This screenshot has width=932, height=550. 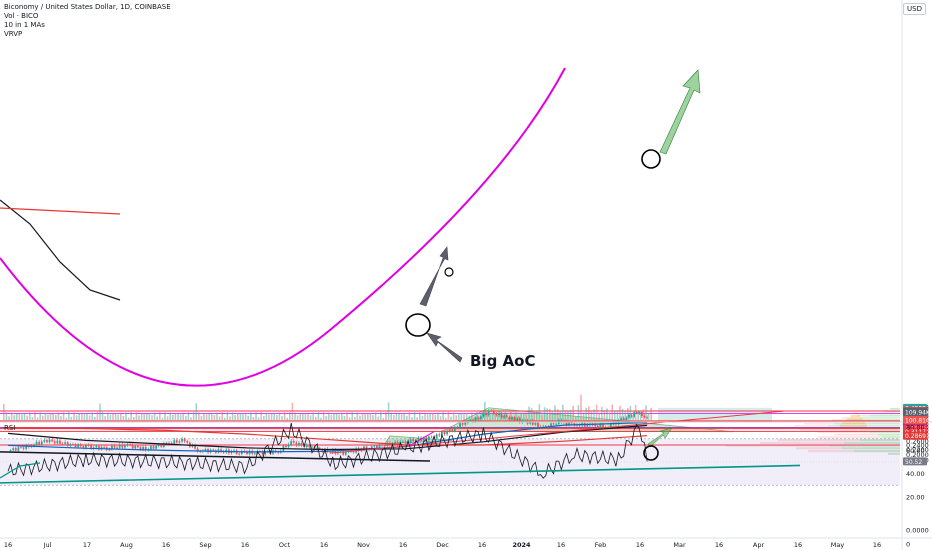 What do you see at coordinates (449, 272) in the screenshot?
I see `small-circle` at bounding box center [449, 272].